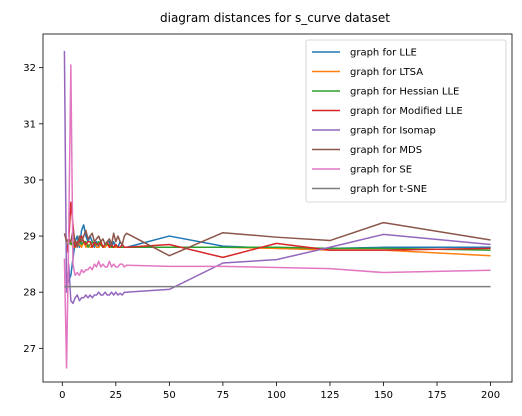 The width and height of the screenshot is (522, 416). Describe the element at coordinates (406, 111) in the screenshot. I see `legend-label-3: graph for Modified LLE` at that location.